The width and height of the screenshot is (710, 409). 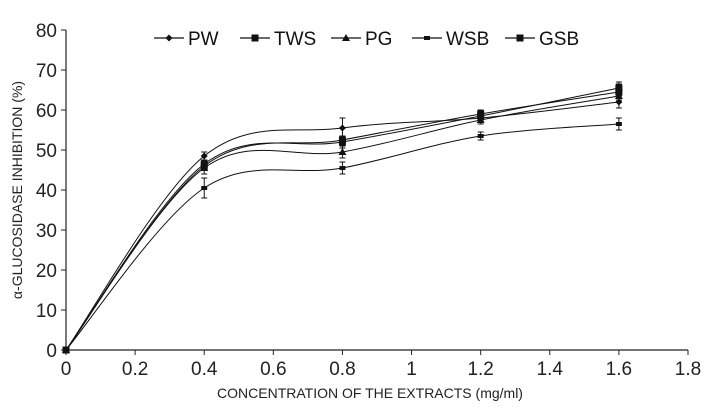 What do you see at coordinates (378, 39) in the screenshot?
I see `legend-label-pg: PG` at bounding box center [378, 39].